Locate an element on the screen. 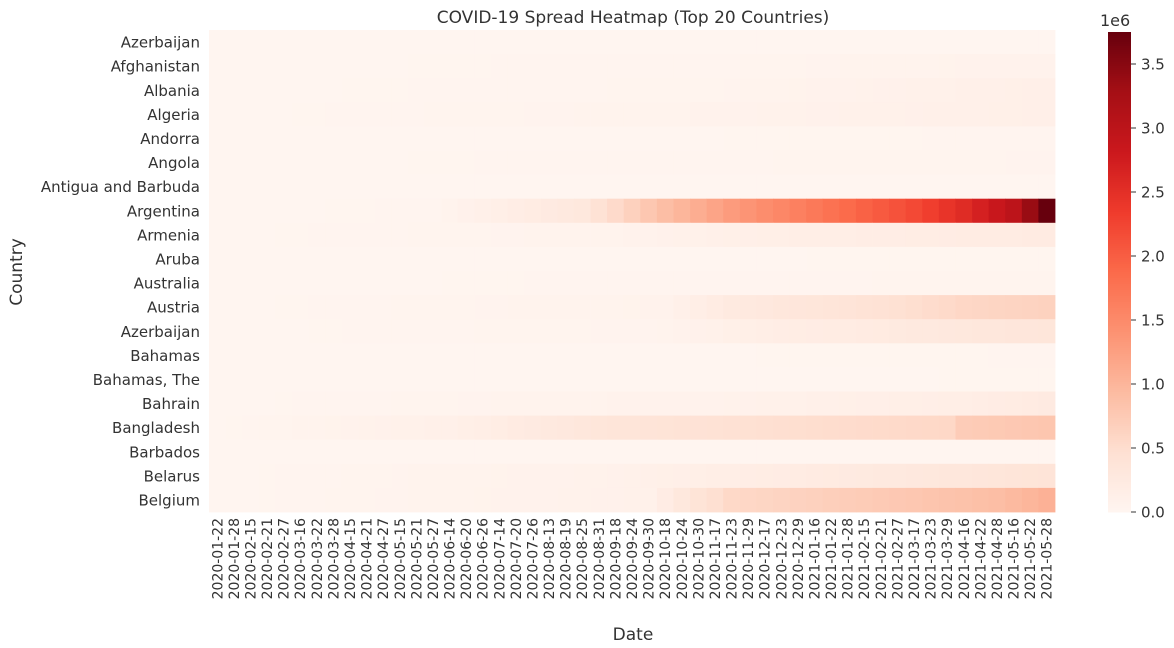 This screenshot has width=1174, height=648. y-tick-label: Argentina is located at coordinates (163, 211).